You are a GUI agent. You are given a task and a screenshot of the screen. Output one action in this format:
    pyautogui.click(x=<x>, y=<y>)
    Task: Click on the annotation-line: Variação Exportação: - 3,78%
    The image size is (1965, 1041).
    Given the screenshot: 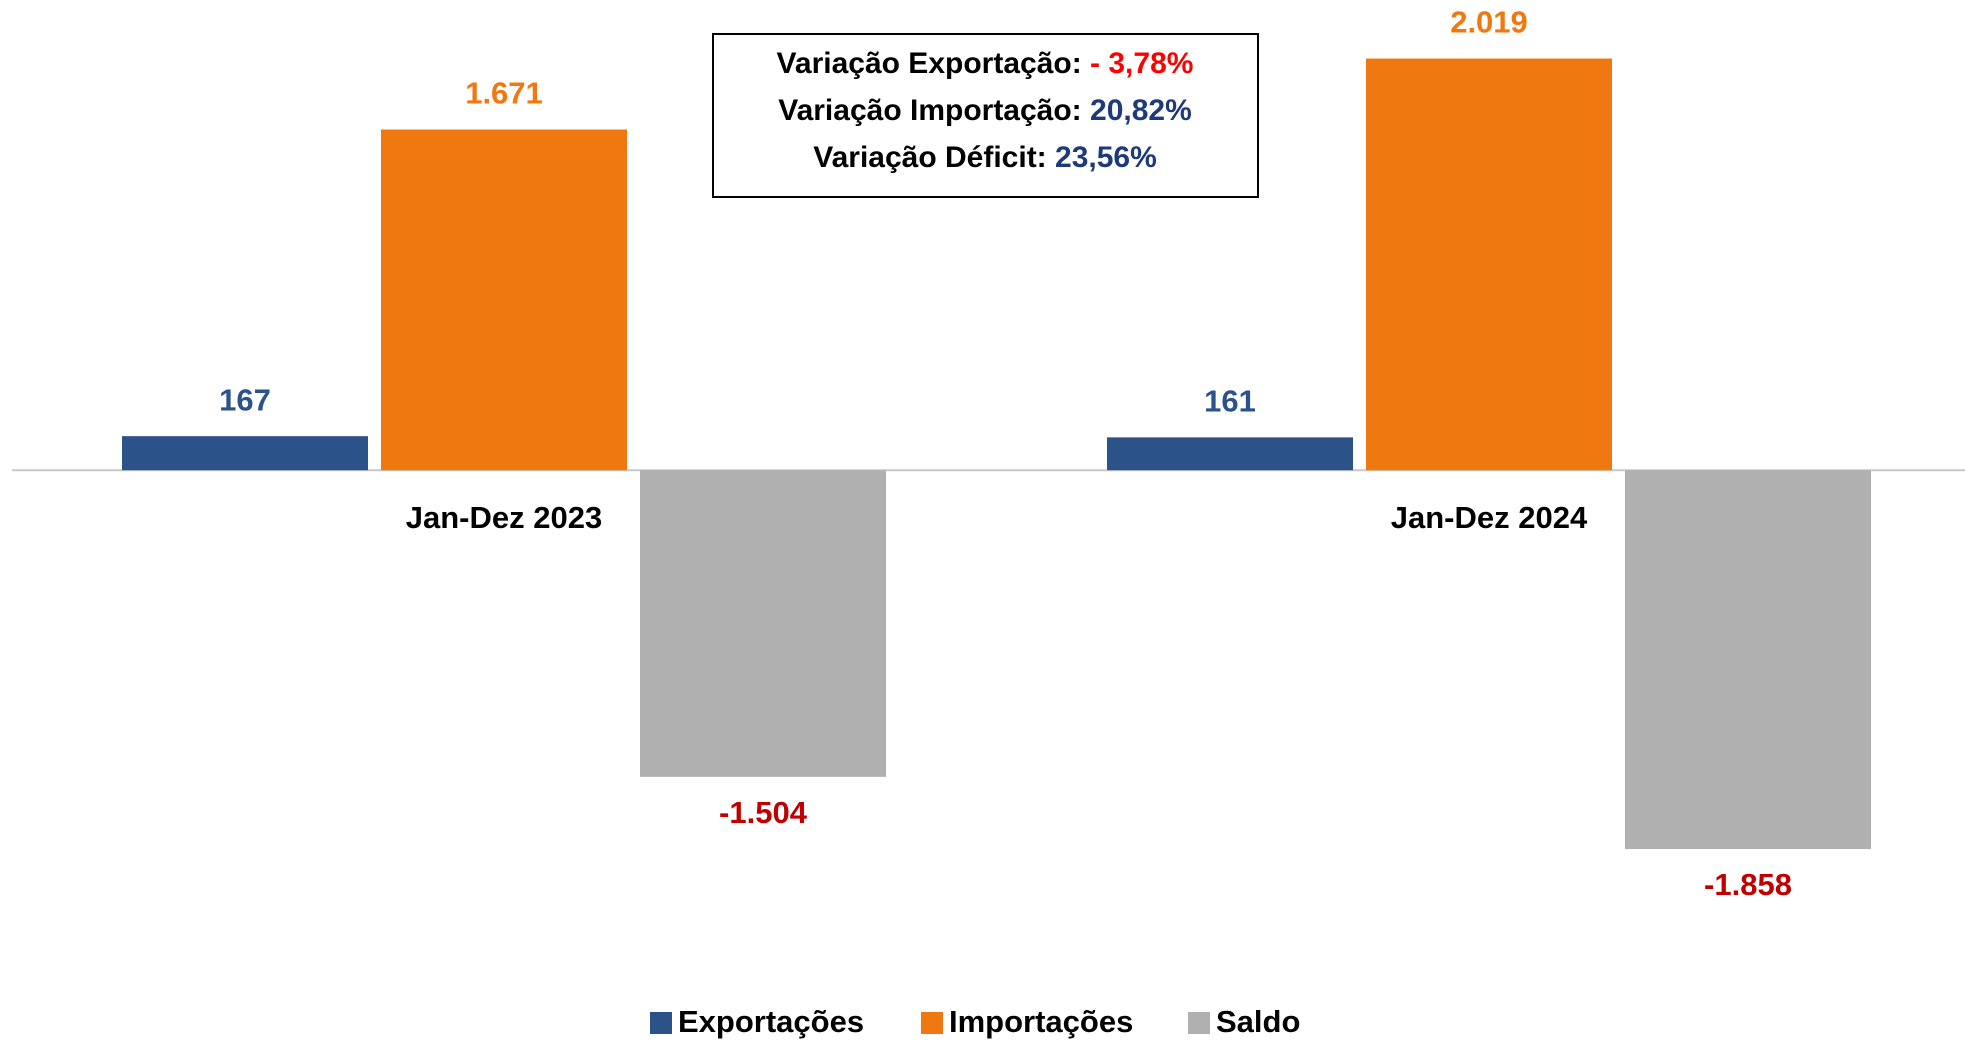 What is the action you would take?
    pyautogui.click(x=985, y=63)
    